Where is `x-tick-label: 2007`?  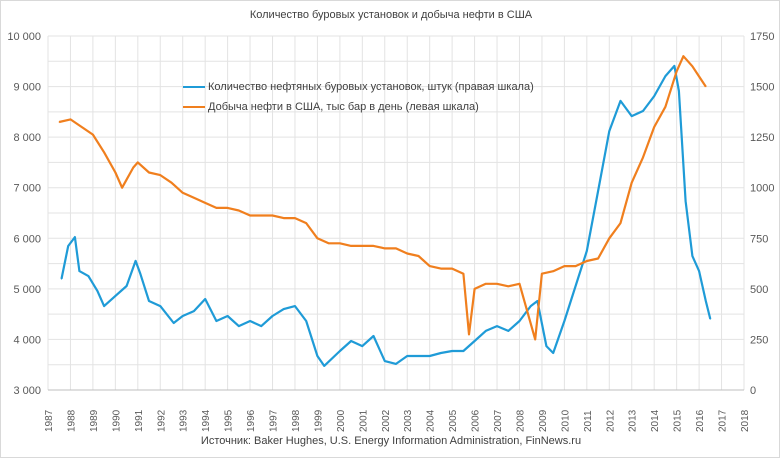
x-tick-label: 2007 is located at coordinates (498, 420).